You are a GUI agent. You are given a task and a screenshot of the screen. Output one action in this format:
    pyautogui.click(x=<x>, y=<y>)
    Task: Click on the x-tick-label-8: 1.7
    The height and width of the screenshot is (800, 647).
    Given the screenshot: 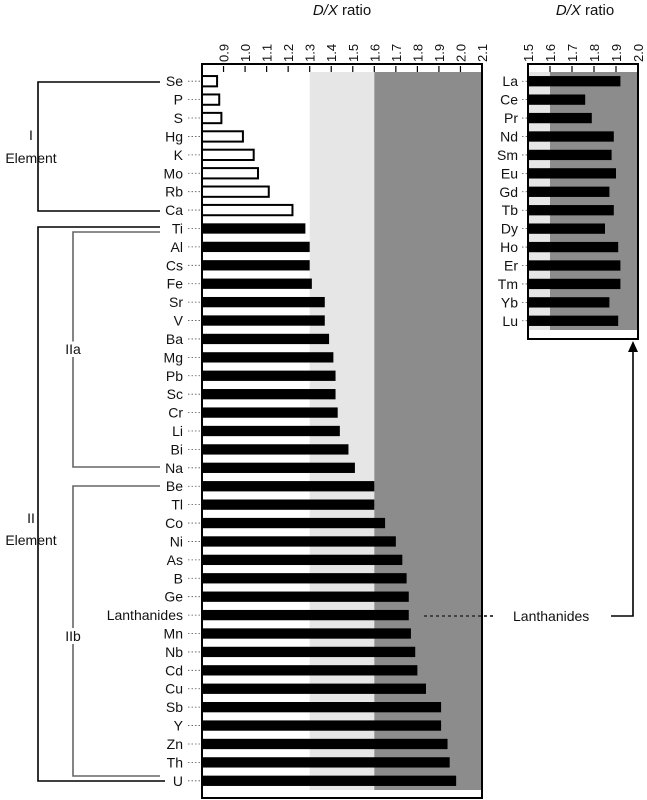 What is the action you would take?
    pyautogui.click(x=396, y=53)
    